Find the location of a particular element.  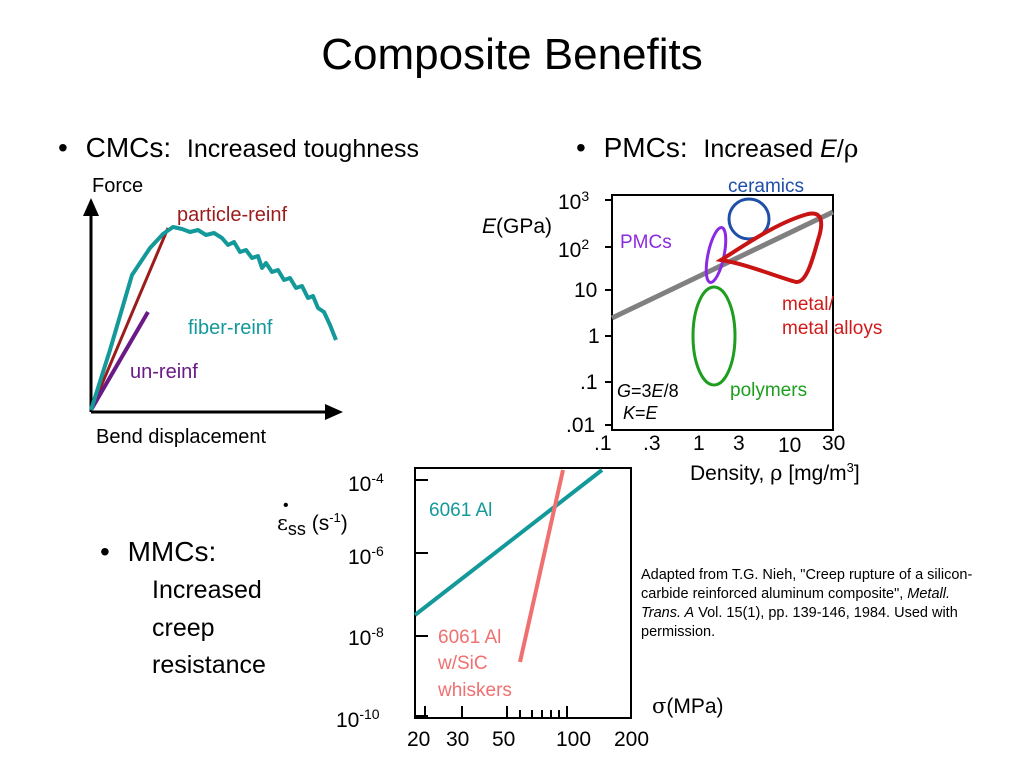

pmc-text-prefix: Increased is located at coordinates (762, 149).